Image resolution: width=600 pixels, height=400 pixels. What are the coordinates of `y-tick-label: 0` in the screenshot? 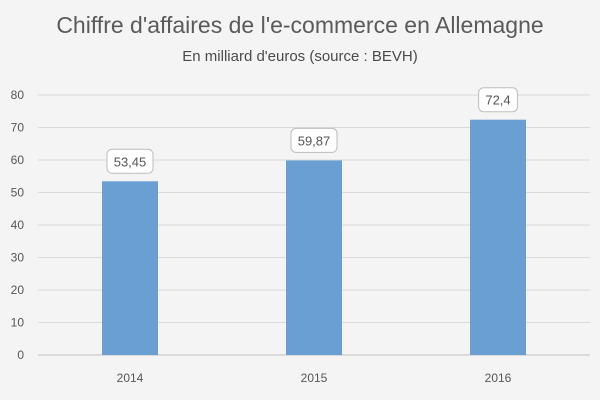 It's located at (20, 355).